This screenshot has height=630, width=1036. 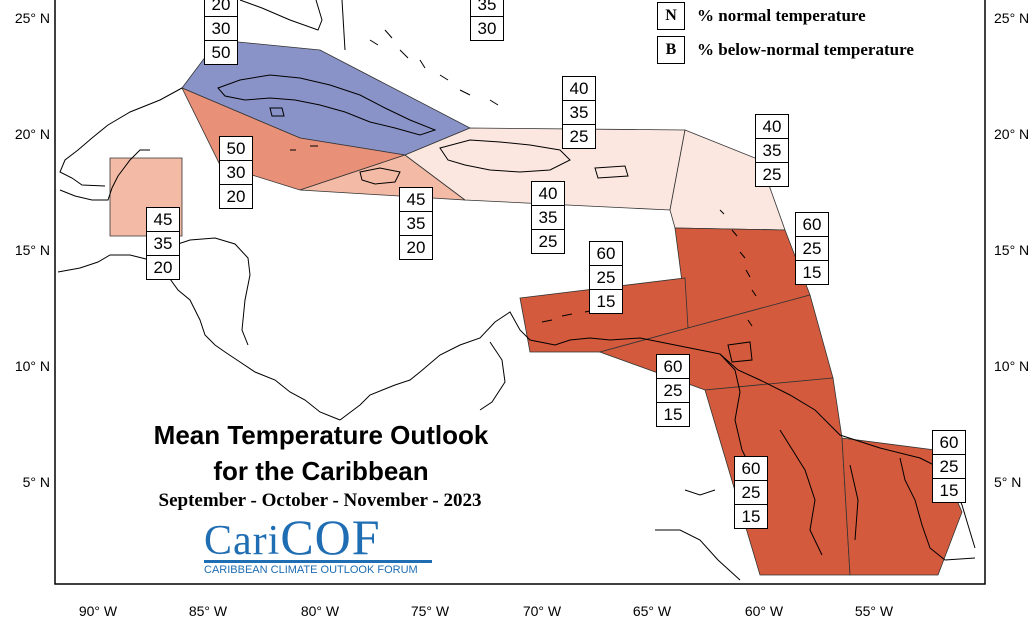 I want to click on logo-name-part2: COF, so click(x=330, y=537).